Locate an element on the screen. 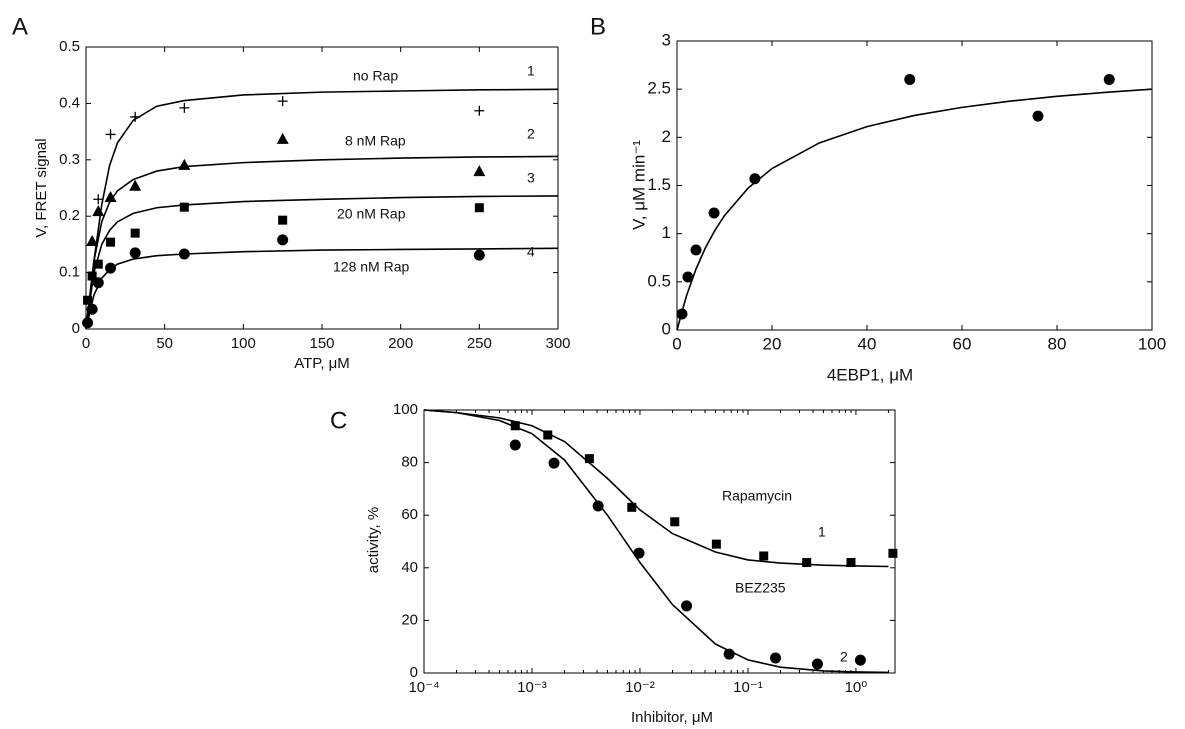 Image resolution: width=1185 pixels, height=729 pixels. x-tick-label: 10⁻² is located at coordinates (640, 687).